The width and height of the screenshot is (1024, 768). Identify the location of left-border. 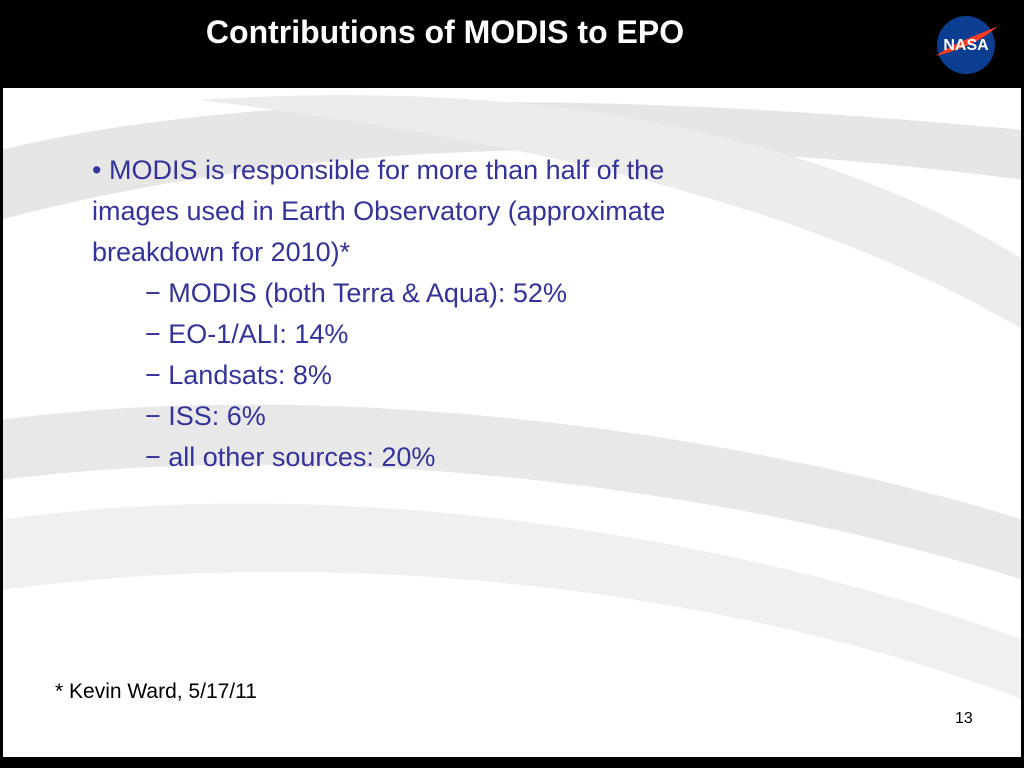
(1, 423).